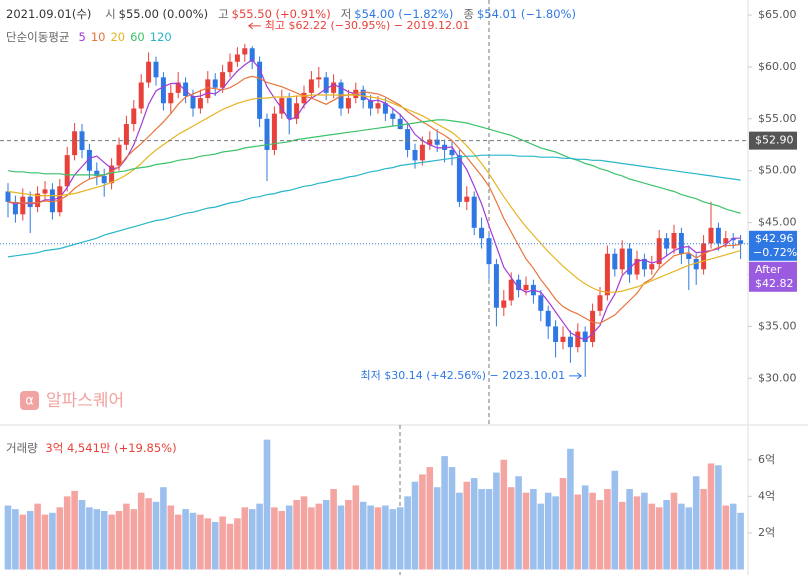 The image size is (808, 575). I want to click on y-tick-label: $60.00, so click(777, 66).